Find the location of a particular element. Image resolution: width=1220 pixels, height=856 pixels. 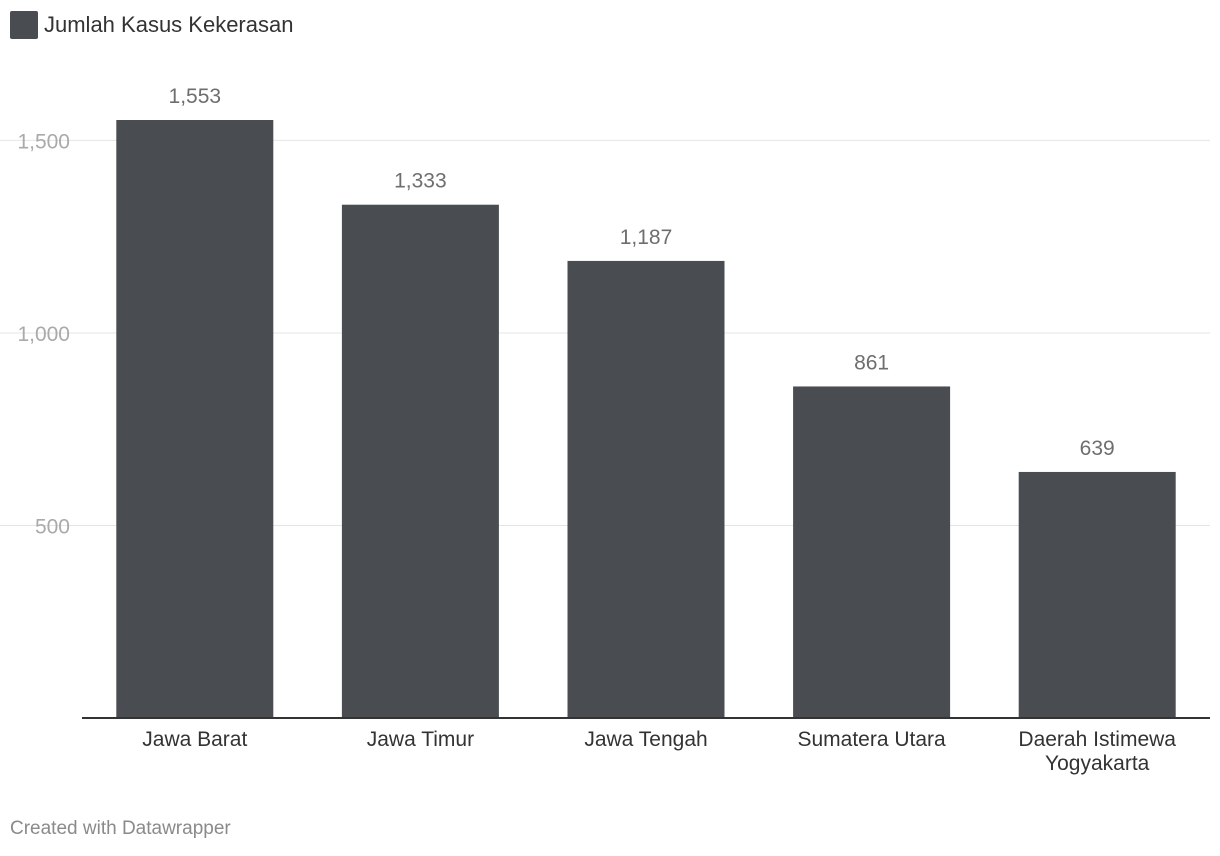

legend: Jumlah Kasus Kekerasan is located at coordinates (151, 25).